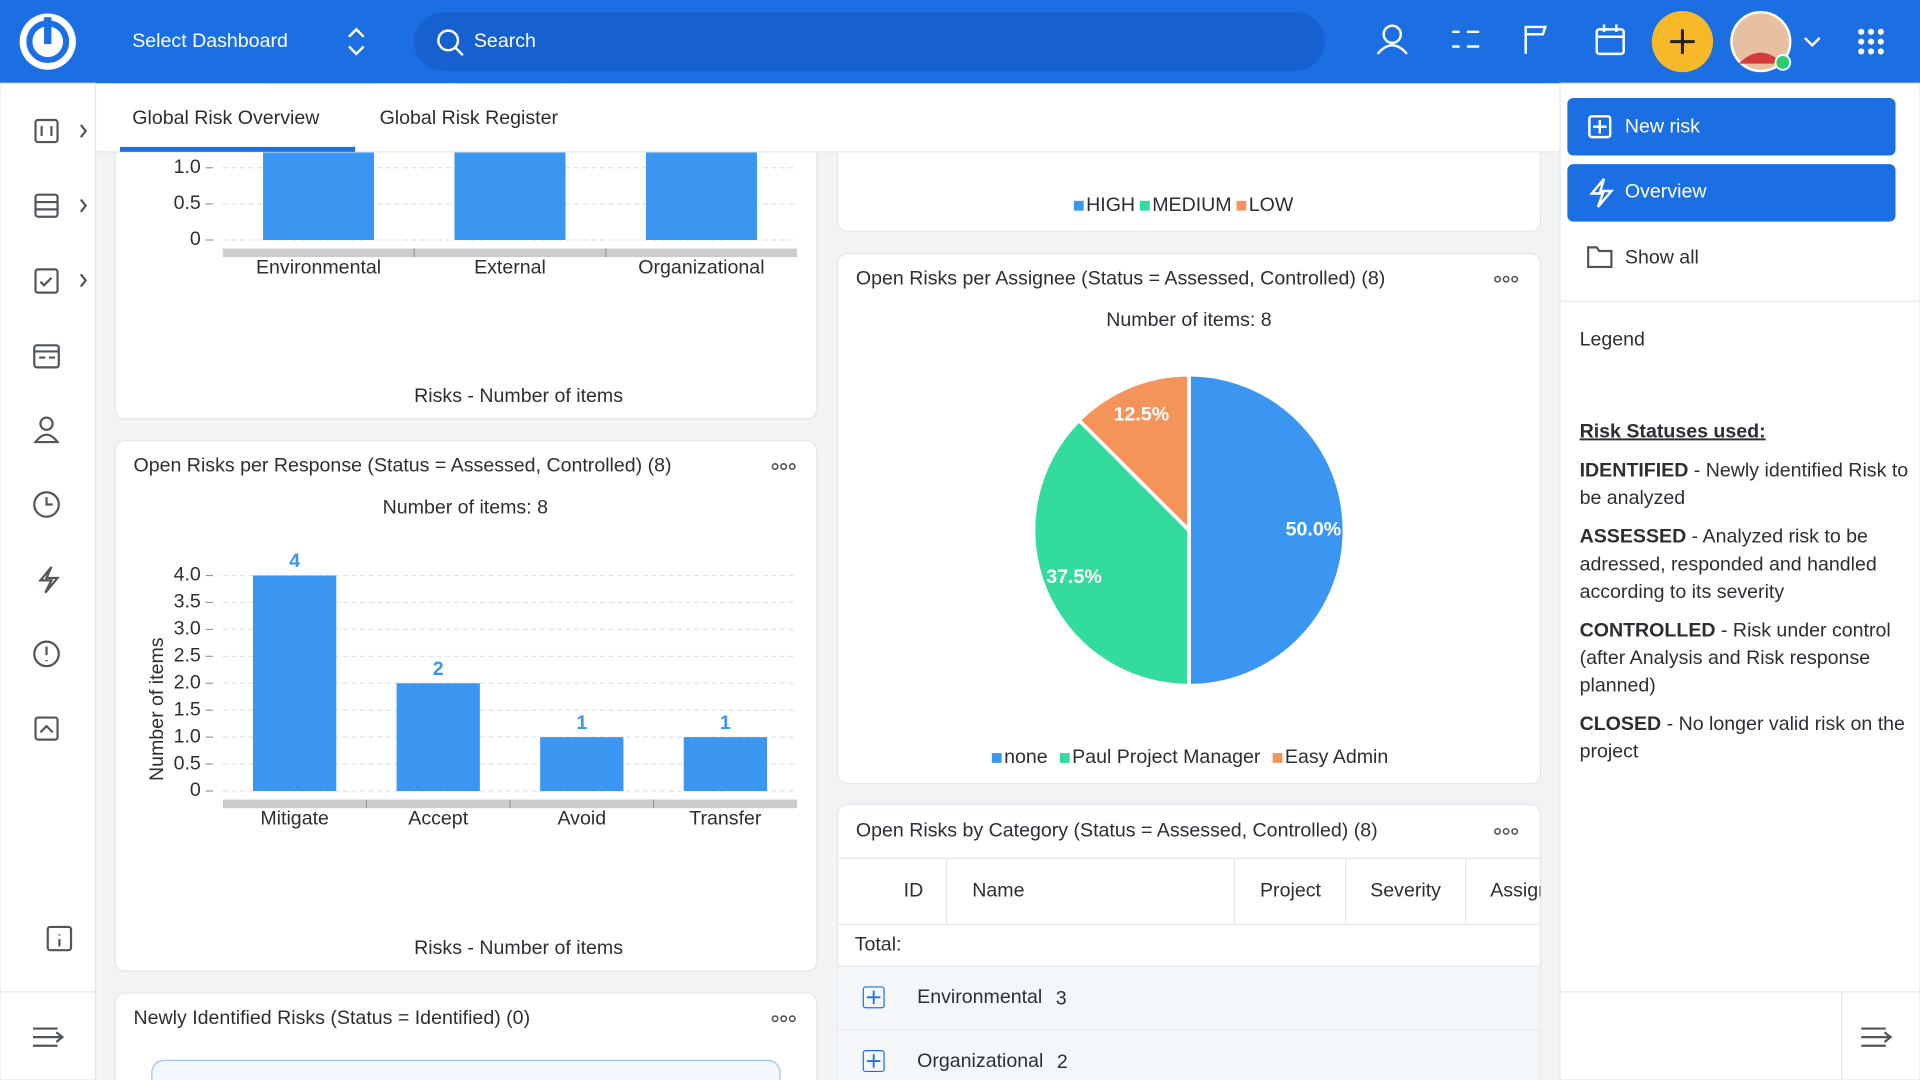 This screenshot has width=1920, height=1080. I want to click on data-label: 37.5%, so click(1074, 577).